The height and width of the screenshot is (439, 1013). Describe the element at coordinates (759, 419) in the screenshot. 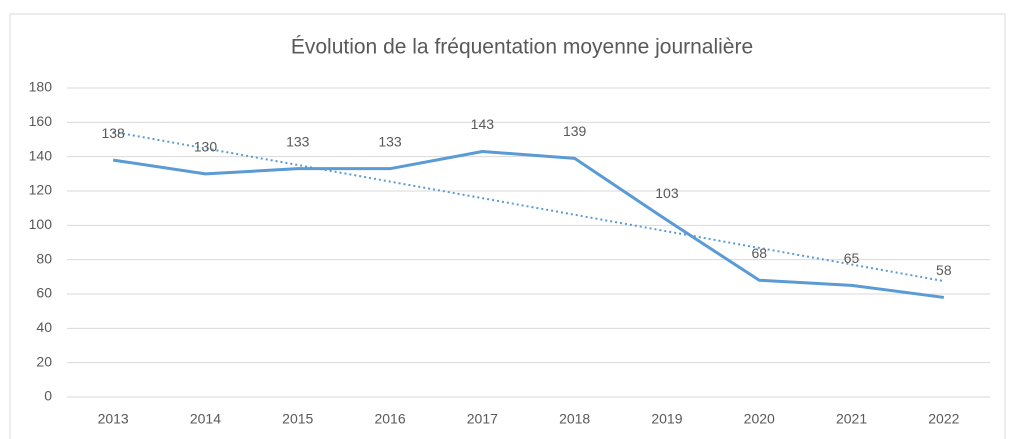

I see `x-tick-label: 2020` at that location.